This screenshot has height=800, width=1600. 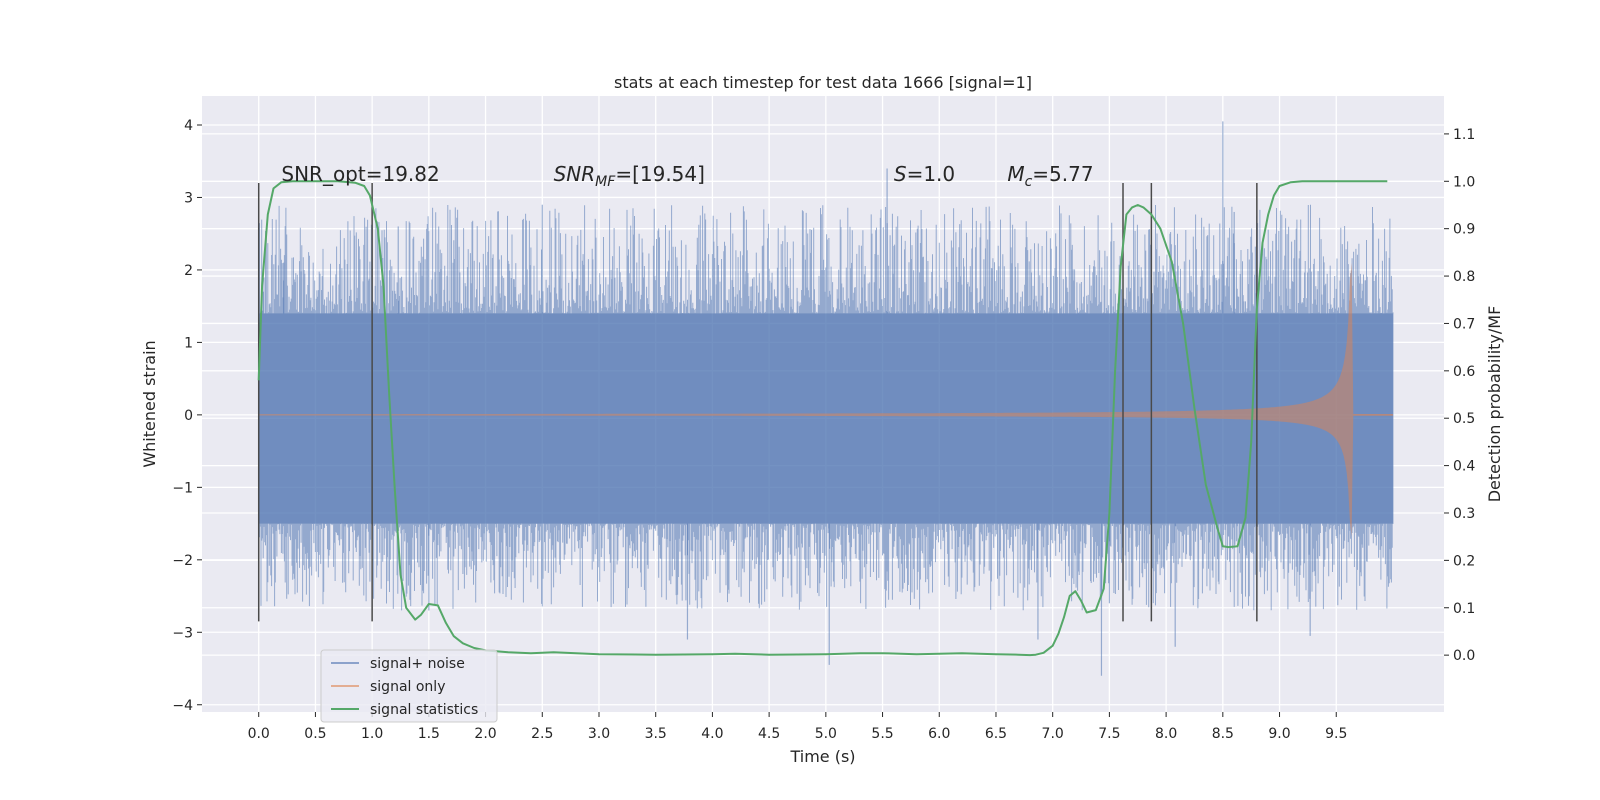 What do you see at coordinates (182, 633) in the screenshot?
I see `y-tick-label: −3` at bounding box center [182, 633].